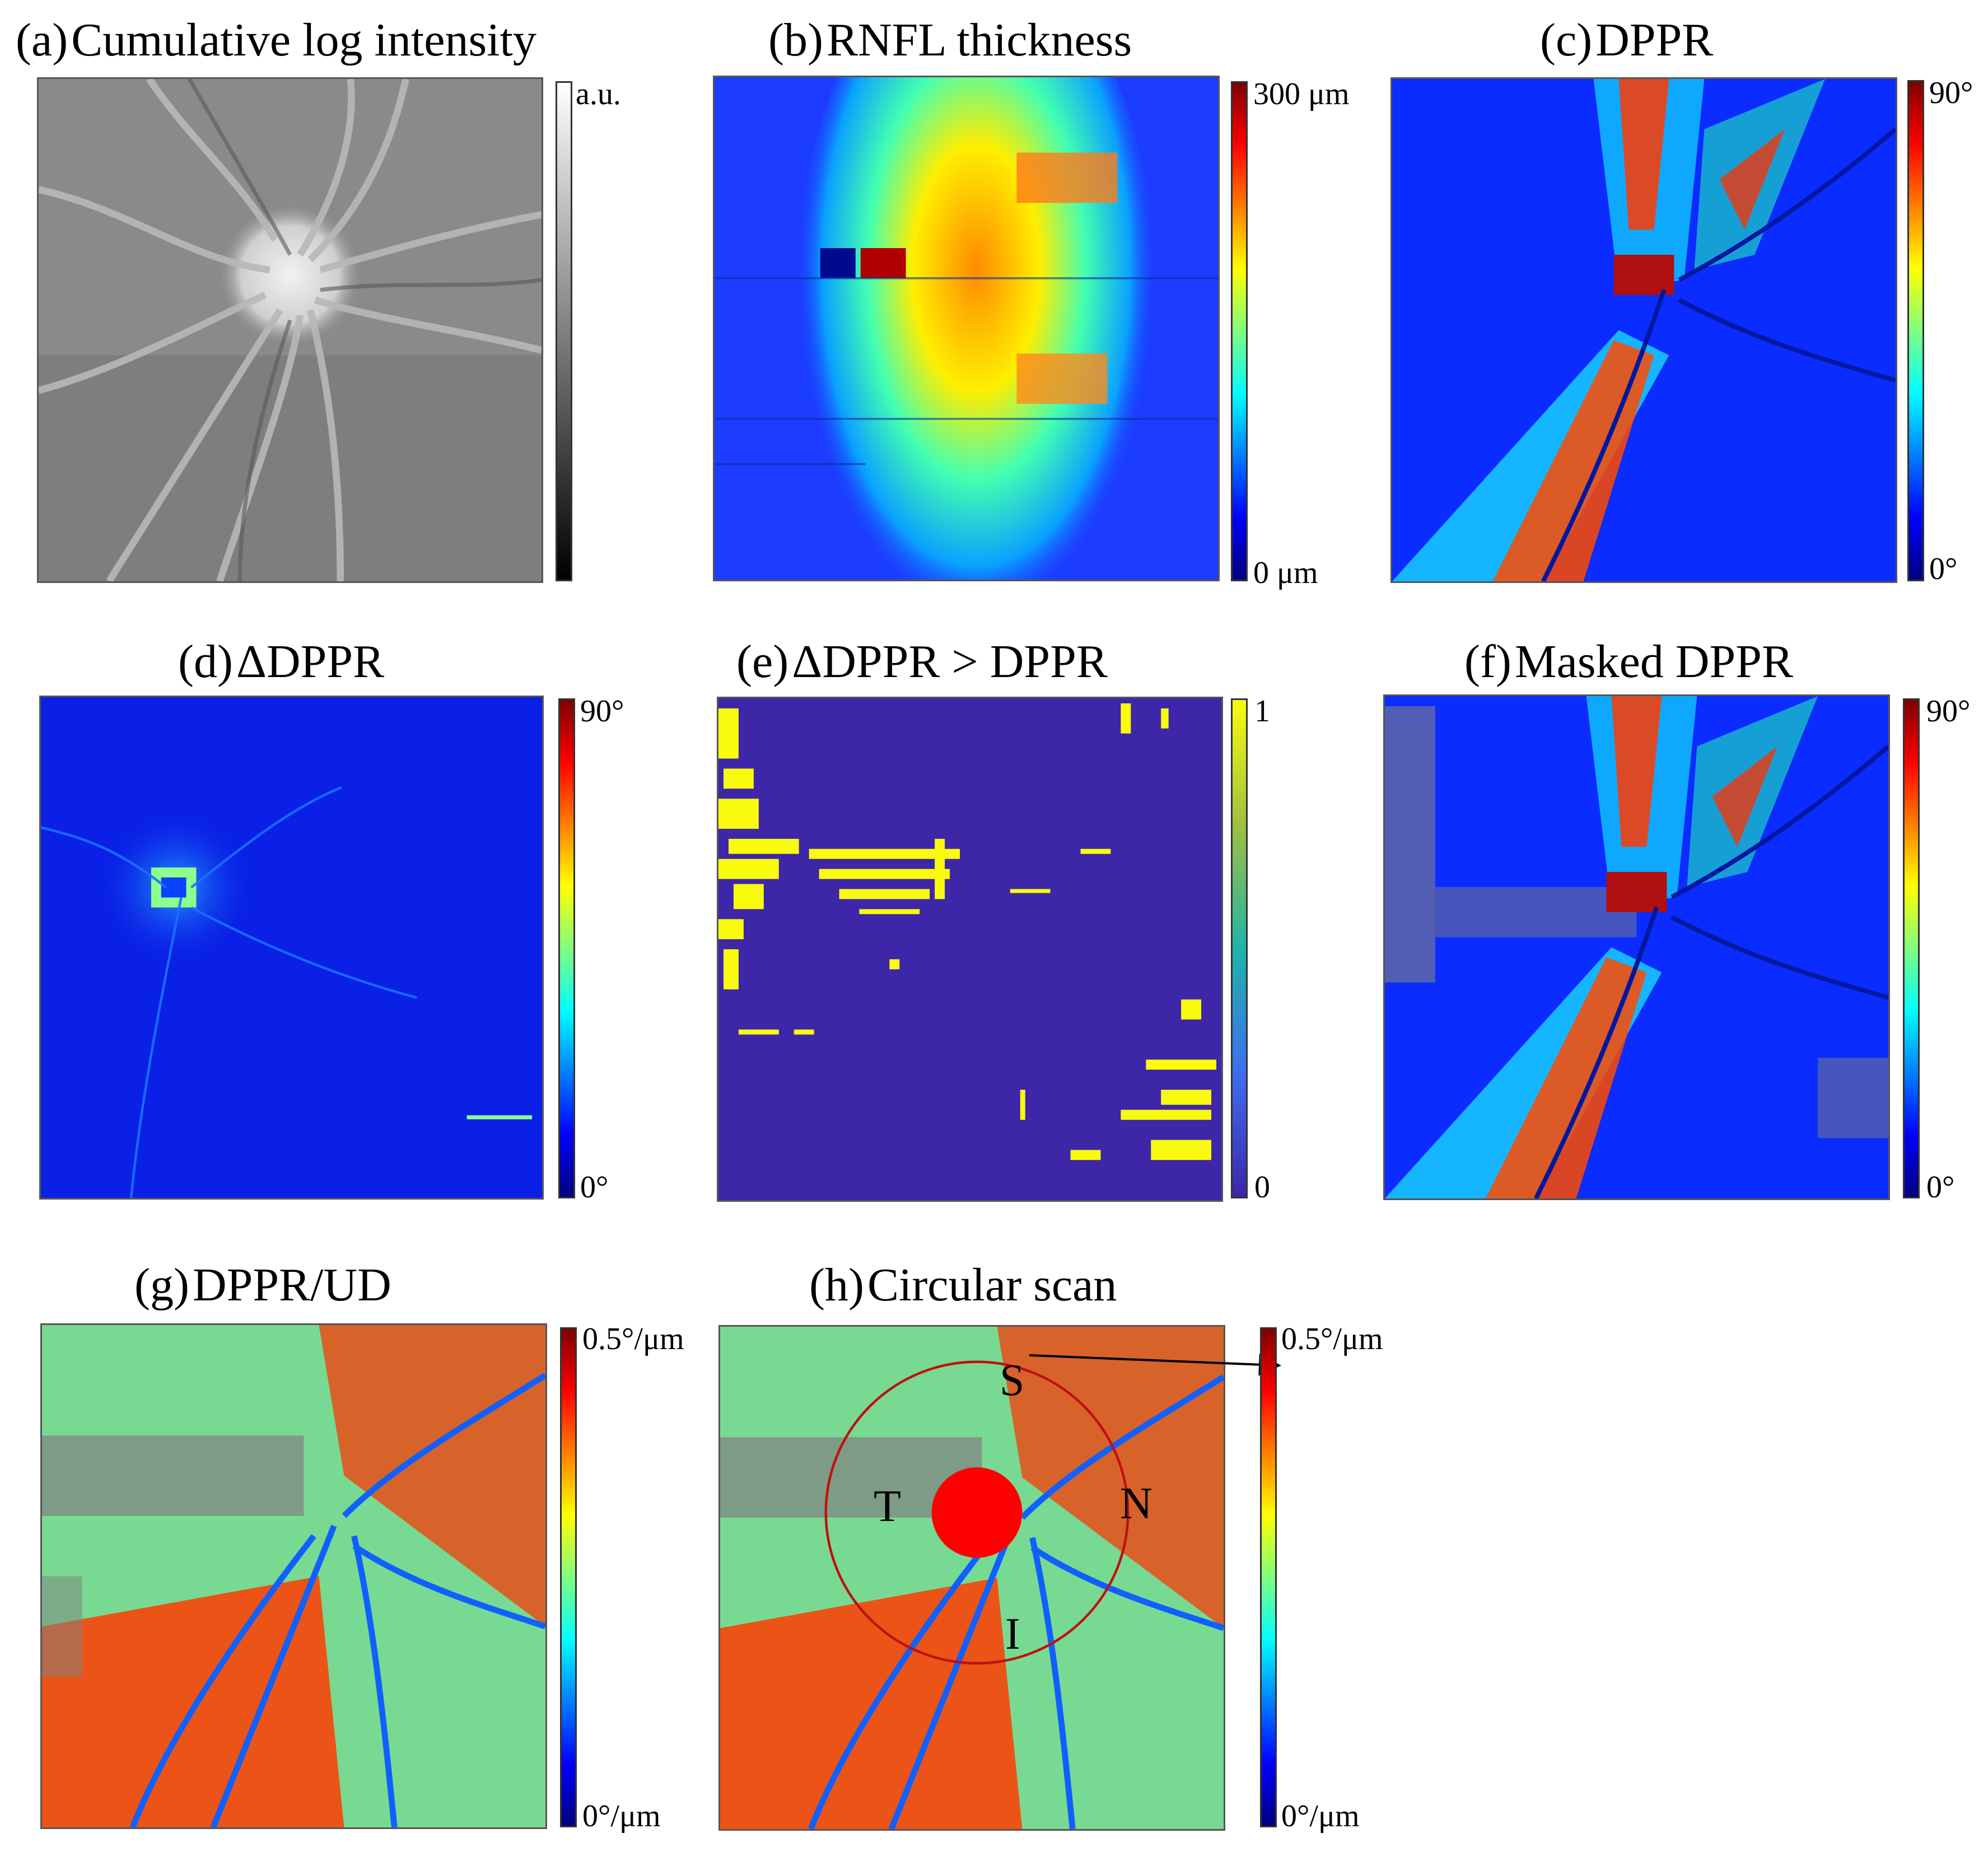 The image size is (1988, 1852). Describe the element at coordinates (922, 662) in the screenshot. I see `panel-e-title: (e)ΔDPPR > DPPR` at that location.